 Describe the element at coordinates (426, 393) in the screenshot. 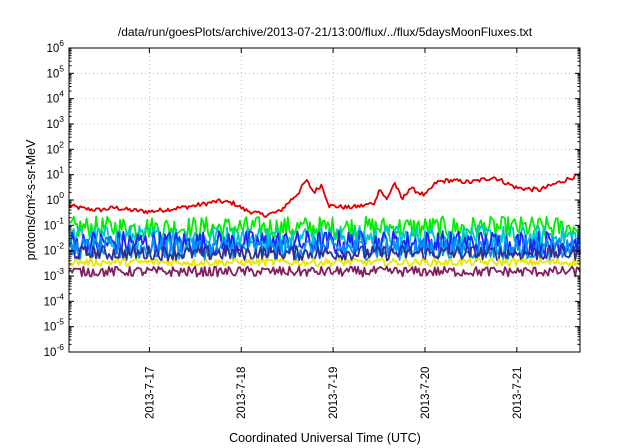

I see `x-tick-label: 2013-7-20` at that location.